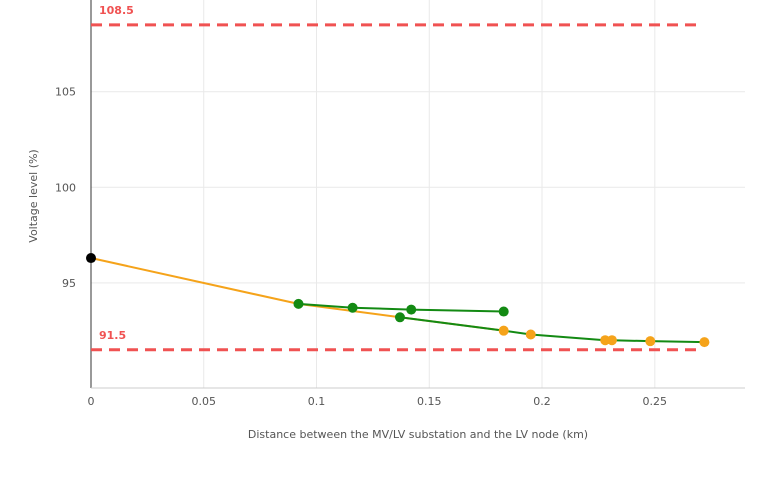 The height and width of the screenshot is (480, 768). What do you see at coordinates (317, 401) in the screenshot?
I see `x-tick-label: 0.1` at bounding box center [317, 401].